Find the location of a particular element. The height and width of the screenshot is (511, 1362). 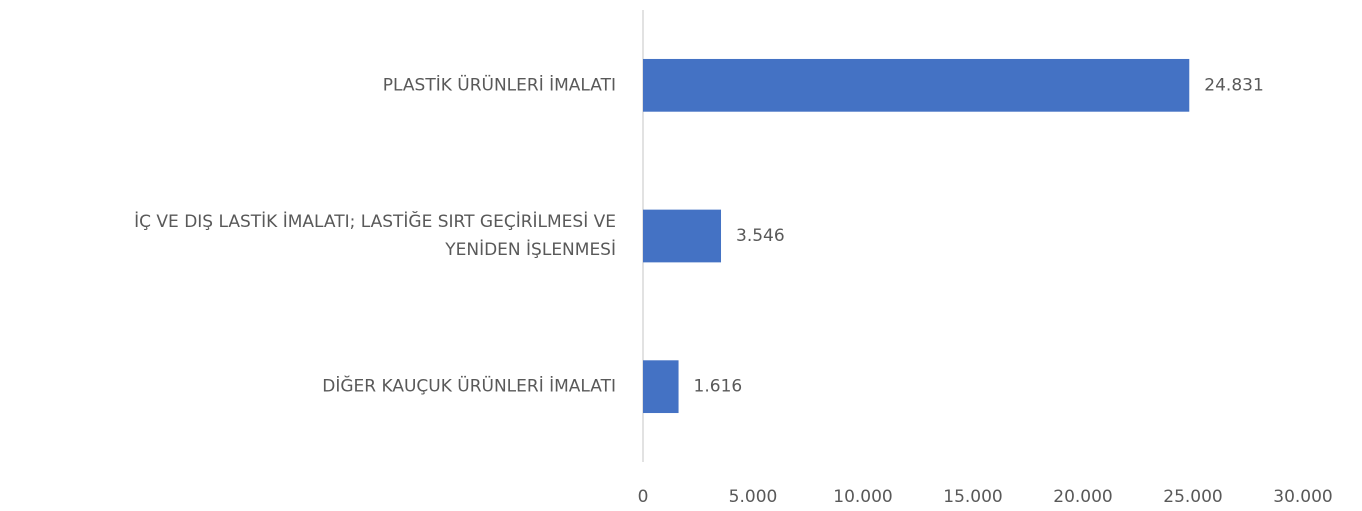

x-tick-label: 15.000 is located at coordinates (972, 497).